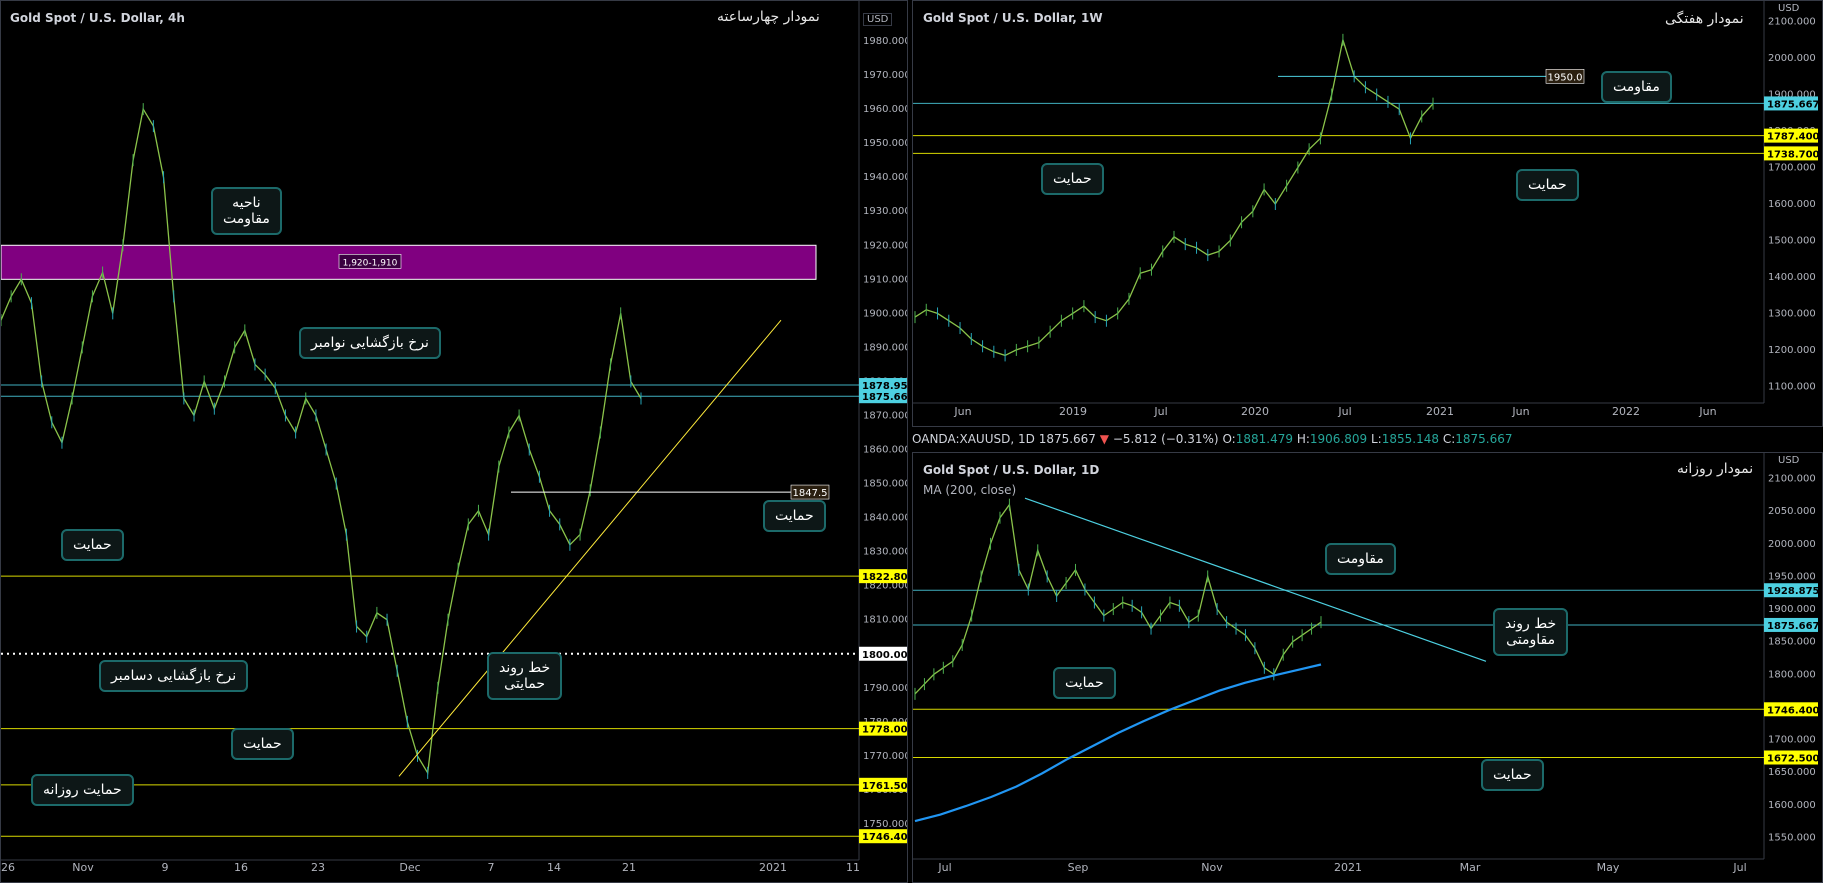 The height and width of the screenshot is (883, 1823). I want to click on chart-1w-name: نمودار هفتگی, so click(1704, 19).